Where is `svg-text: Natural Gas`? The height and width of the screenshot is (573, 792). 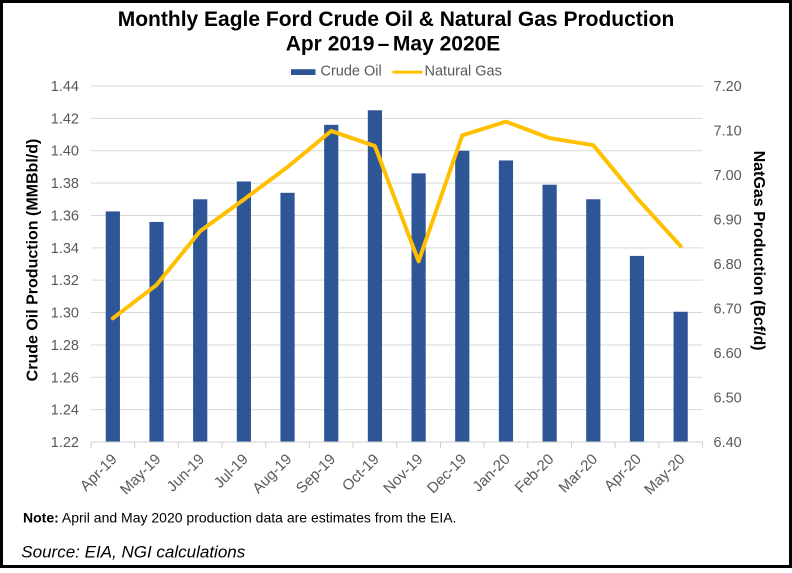
svg-text: Natural Gas is located at coordinates (463, 71).